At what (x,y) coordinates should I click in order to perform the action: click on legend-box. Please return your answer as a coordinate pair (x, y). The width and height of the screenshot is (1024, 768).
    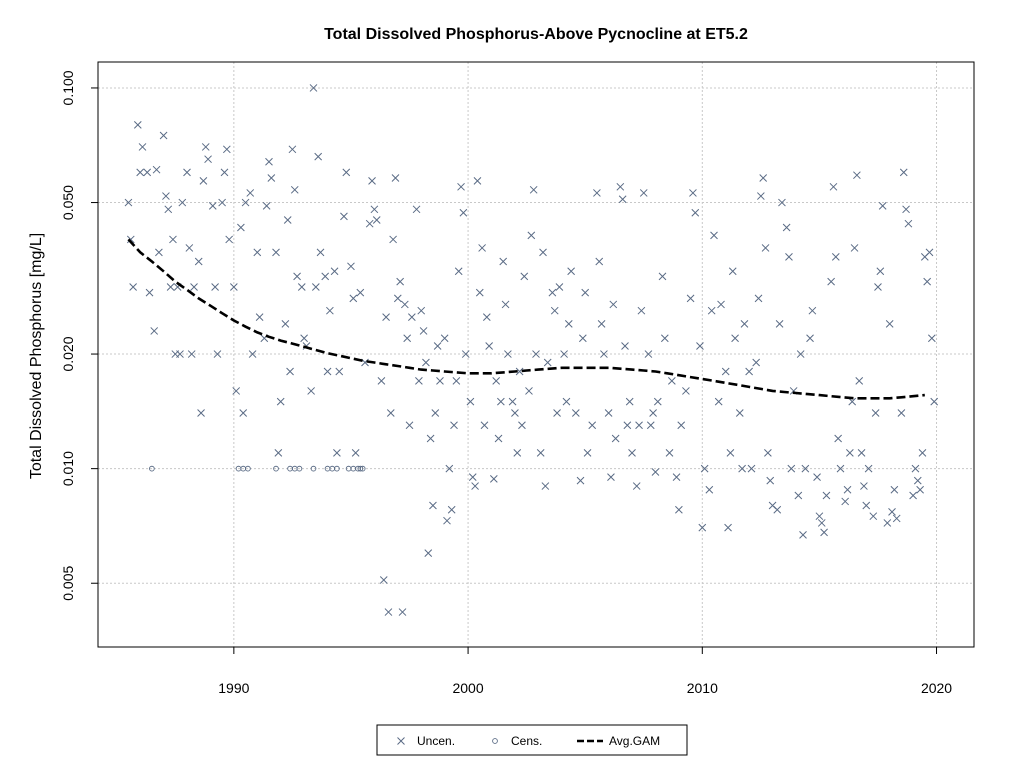
    Looking at the image, I should click on (532, 740).